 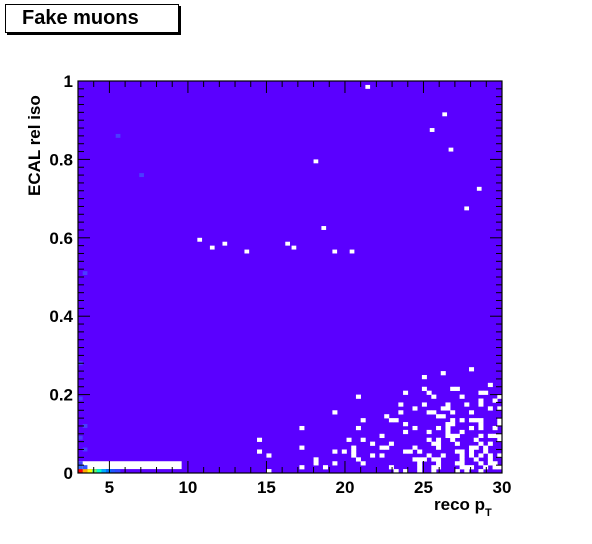 I want to click on chart-title: Fake muons, so click(x=92, y=18).